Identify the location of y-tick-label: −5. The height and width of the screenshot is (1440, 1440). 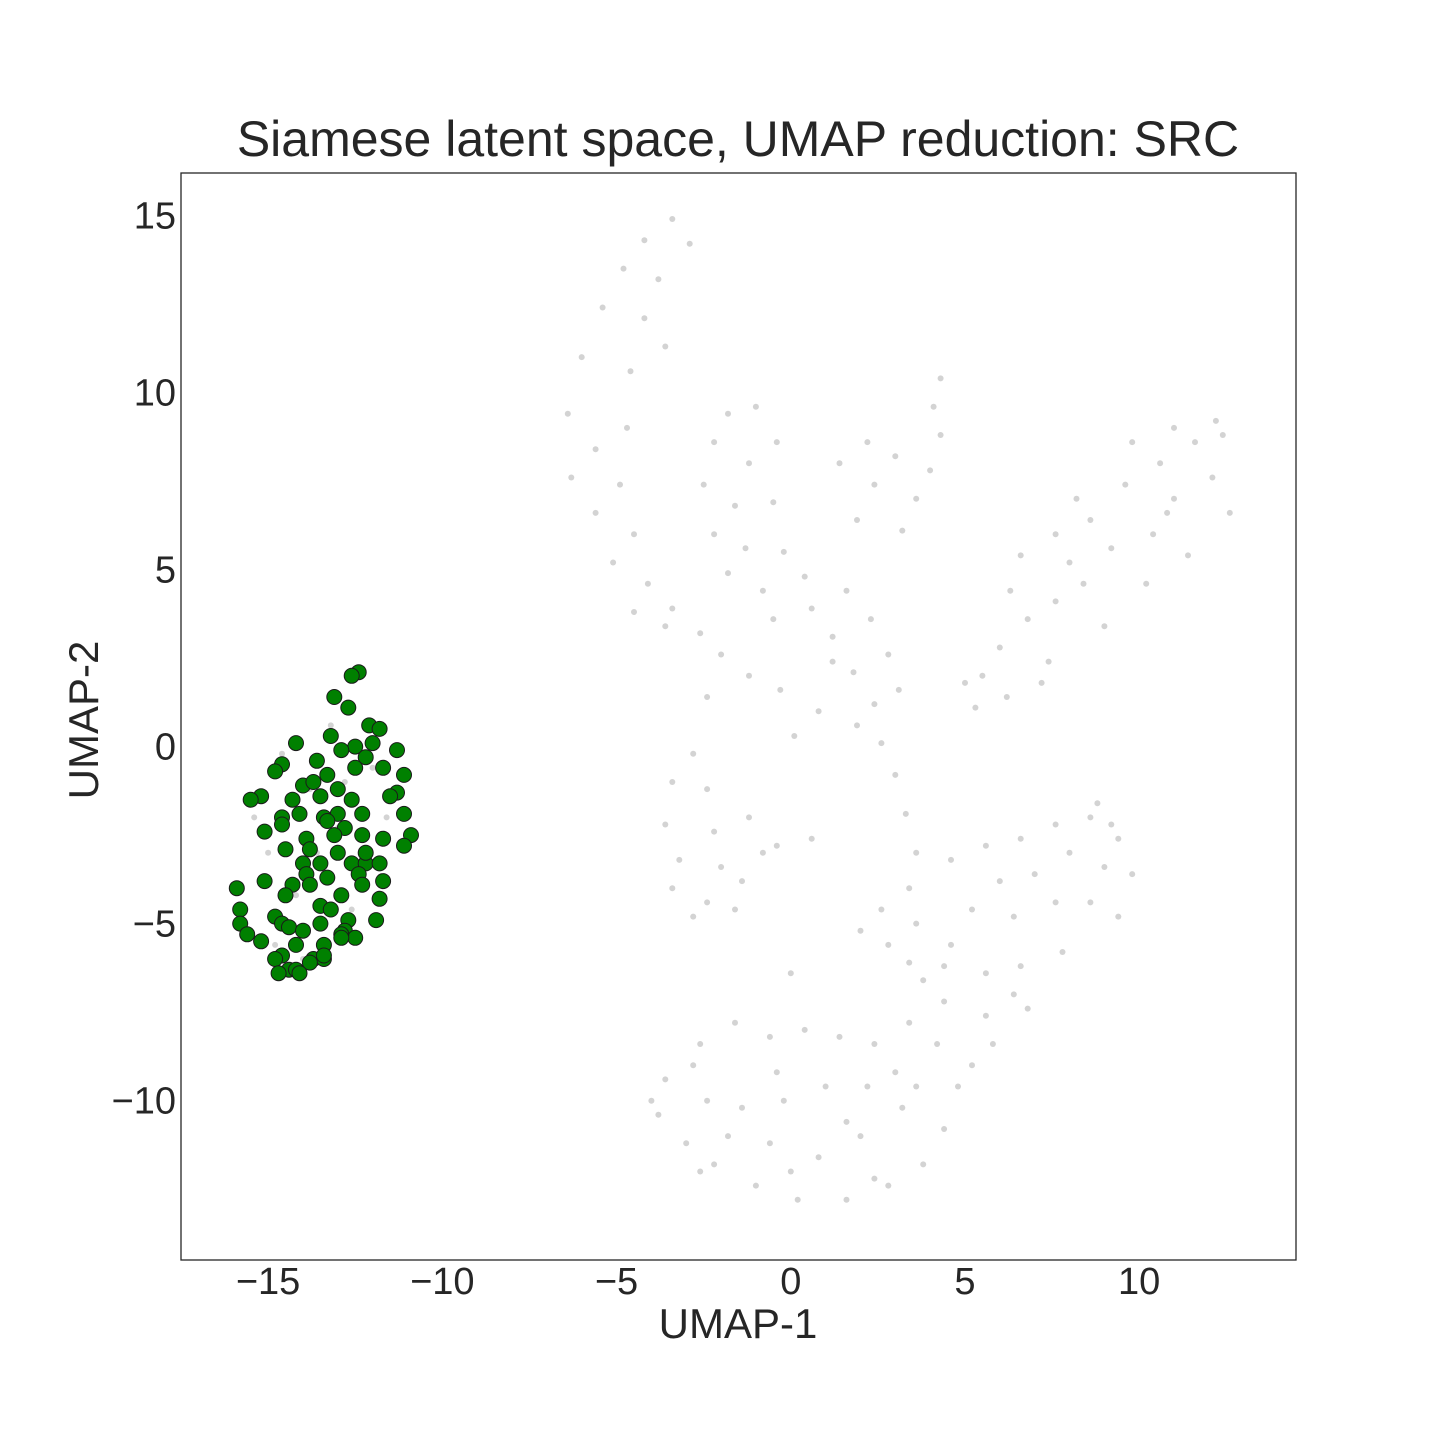
(154, 925).